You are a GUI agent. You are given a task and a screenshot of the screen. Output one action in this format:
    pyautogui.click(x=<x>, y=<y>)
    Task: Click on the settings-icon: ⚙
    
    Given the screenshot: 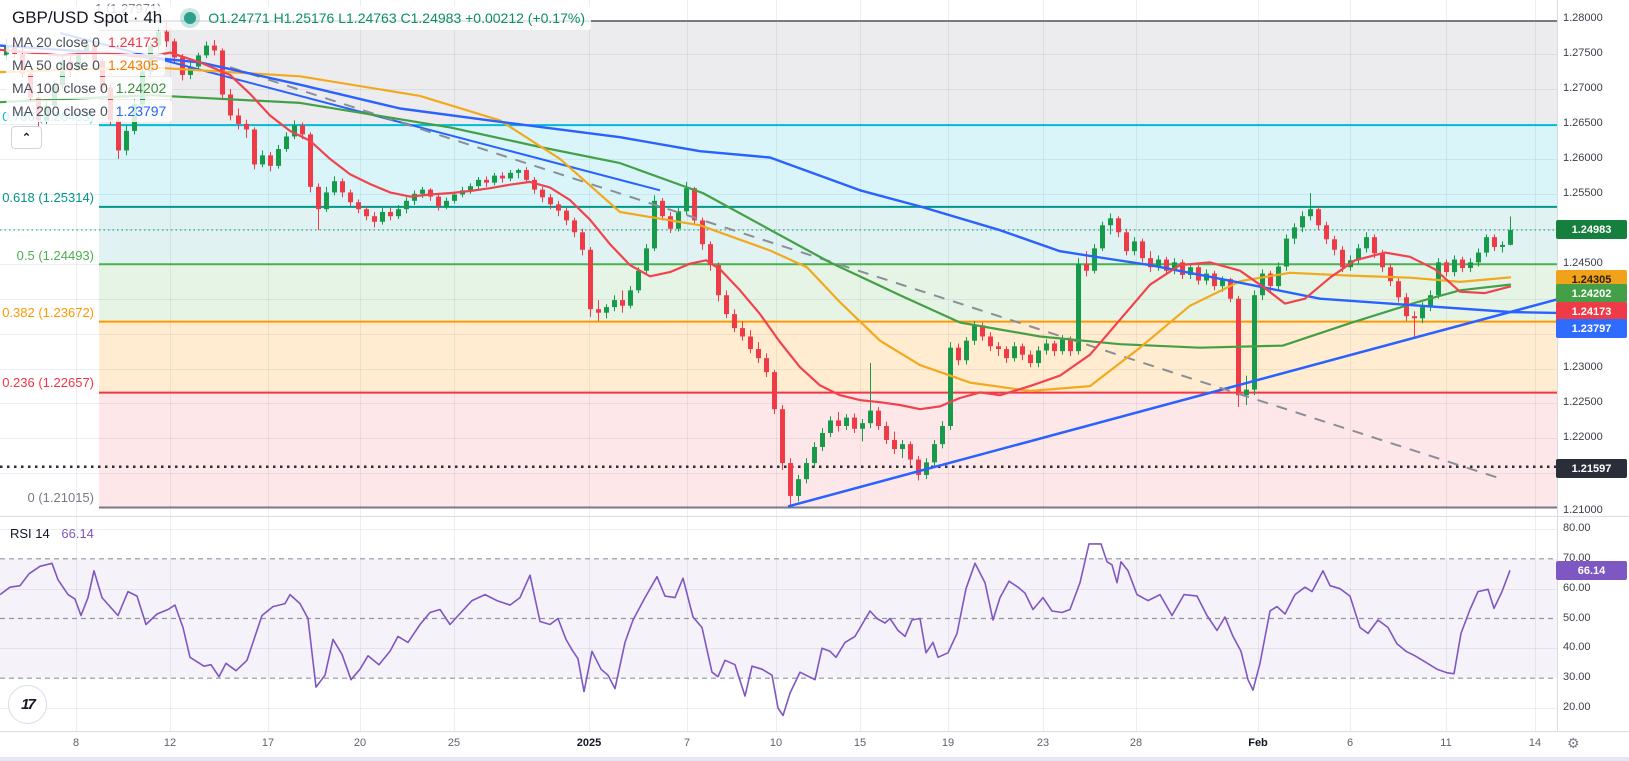 What is the action you would take?
    pyautogui.click(x=1573, y=743)
    